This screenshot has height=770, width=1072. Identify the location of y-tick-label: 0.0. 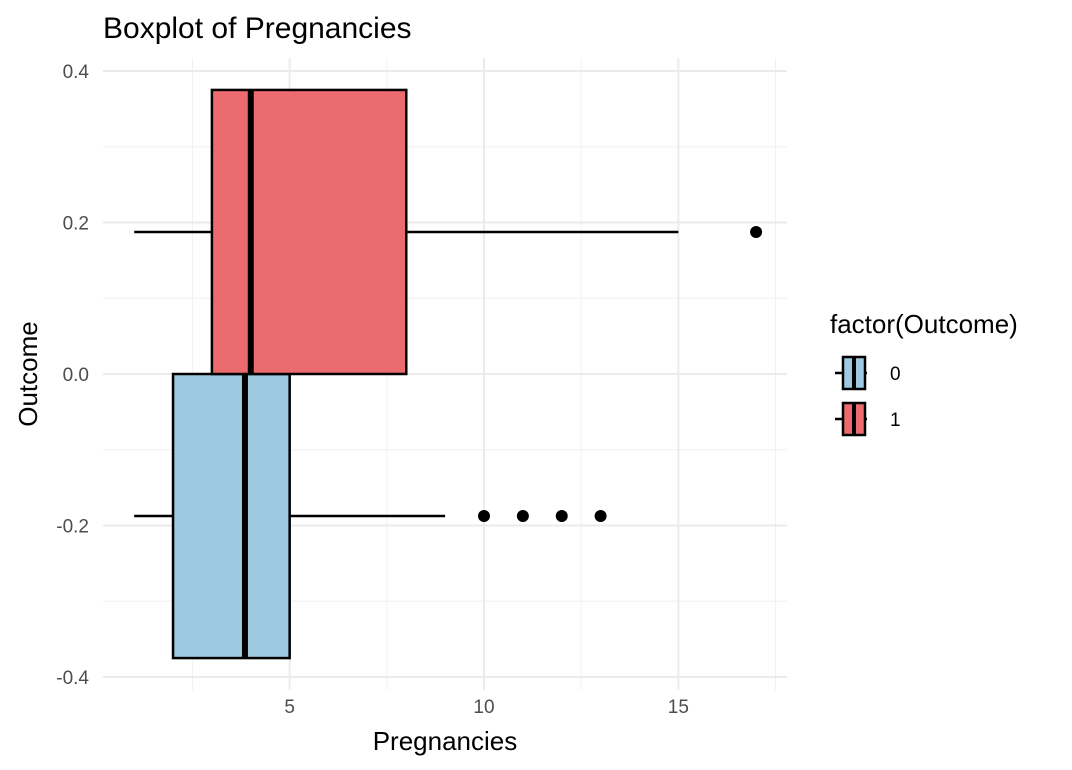
(76, 375).